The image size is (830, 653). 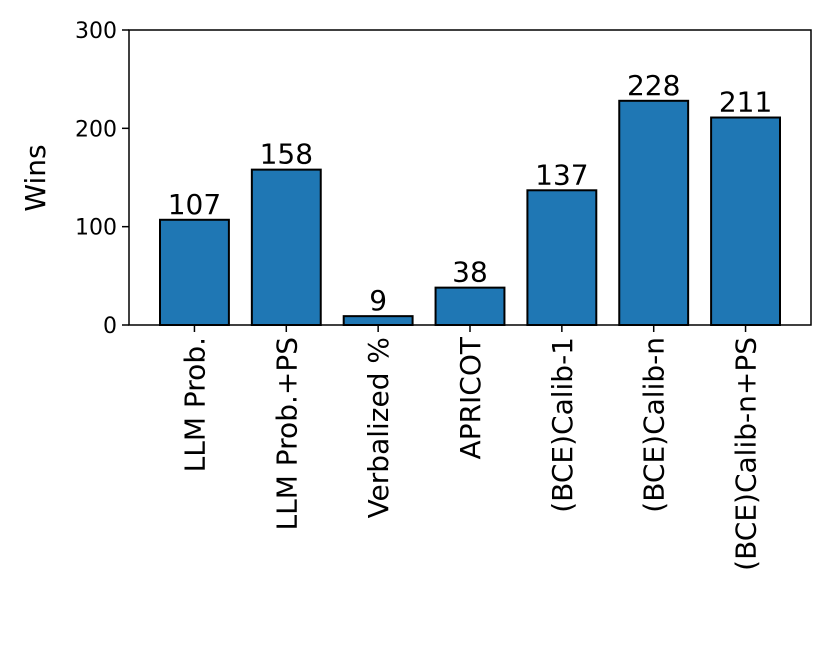 What do you see at coordinates (286, 154) in the screenshot?
I see `value-label: 158` at bounding box center [286, 154].